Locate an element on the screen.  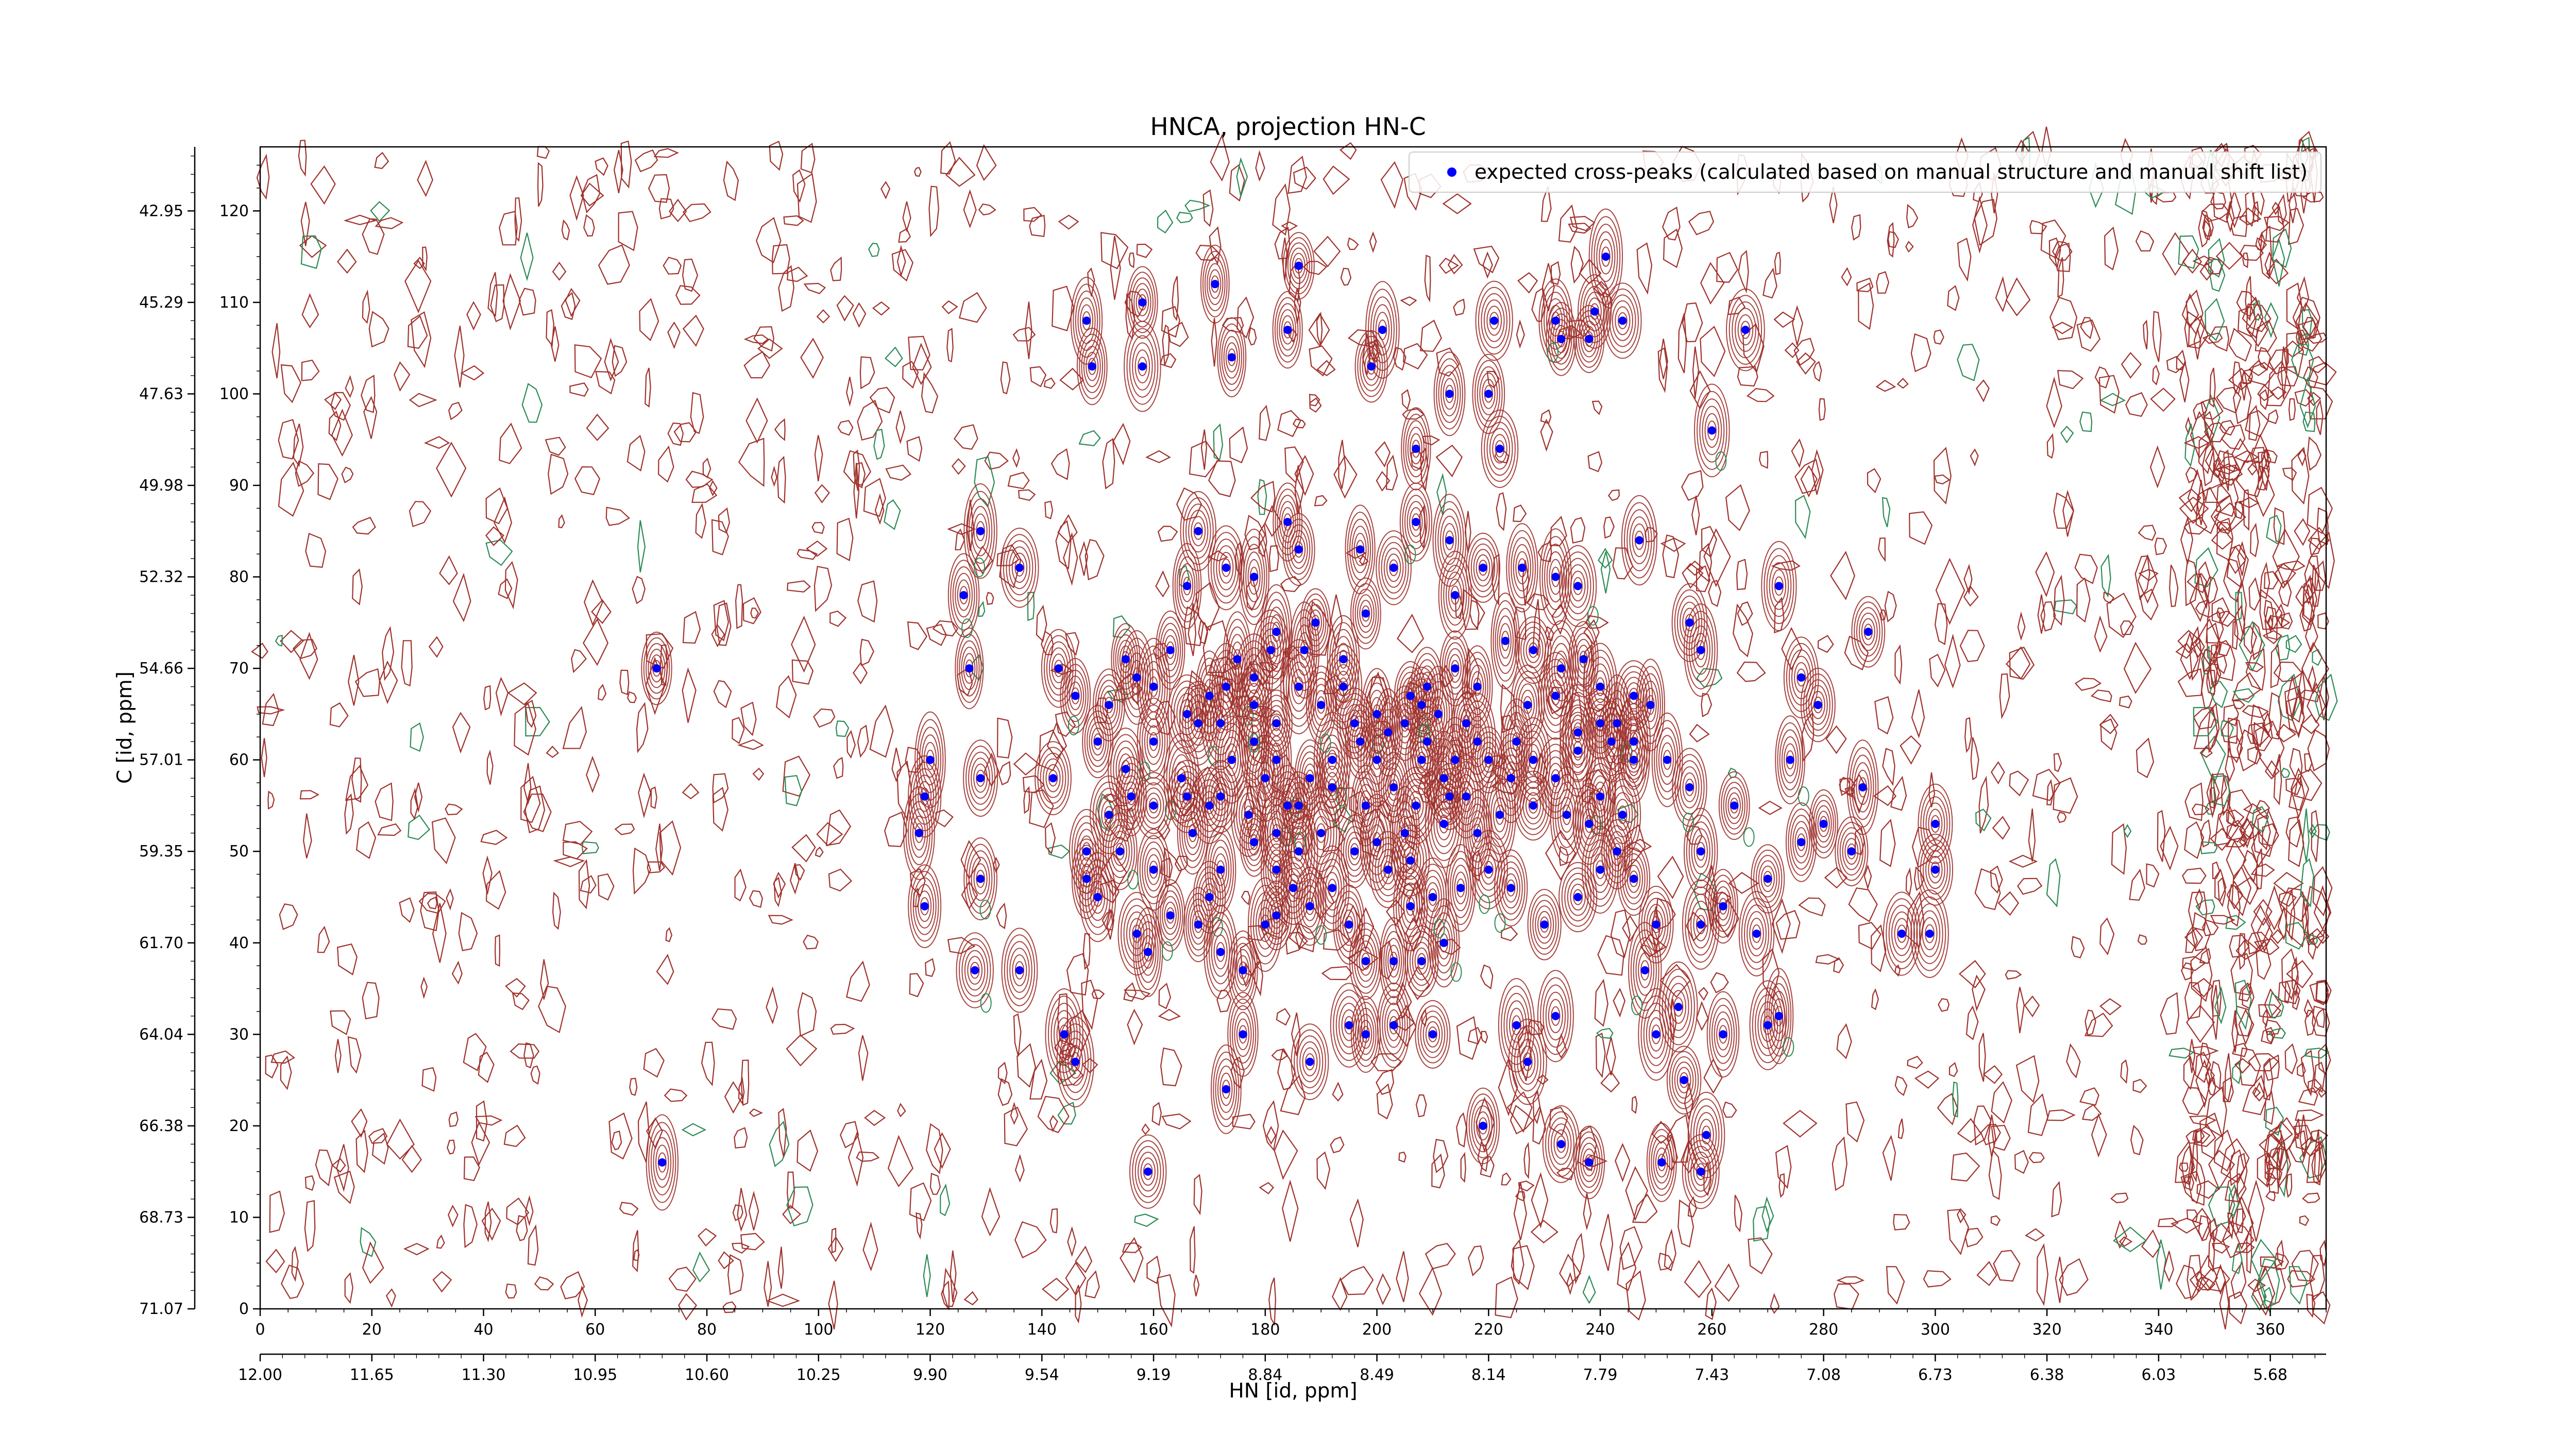
y2-tick-label: 68.73 is located at coordinates (161, 1217).